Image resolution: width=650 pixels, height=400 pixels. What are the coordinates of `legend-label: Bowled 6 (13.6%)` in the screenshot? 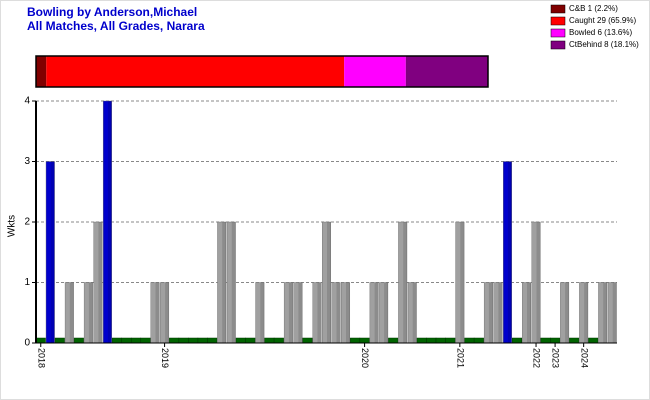 It's located at (600, 32).